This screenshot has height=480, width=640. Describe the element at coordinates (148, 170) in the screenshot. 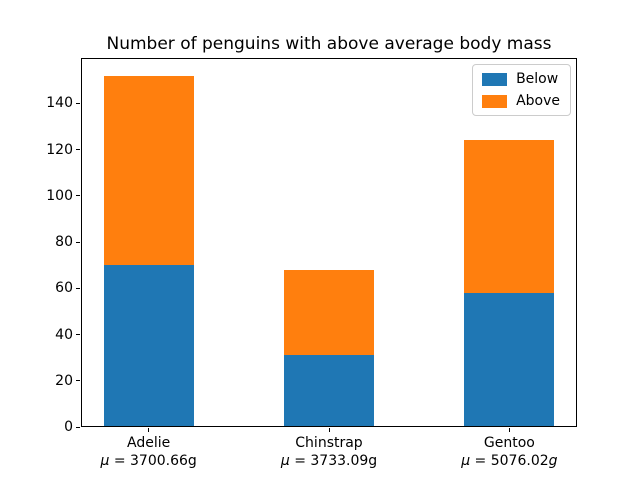

I see `bar-adelie-above` at that location.